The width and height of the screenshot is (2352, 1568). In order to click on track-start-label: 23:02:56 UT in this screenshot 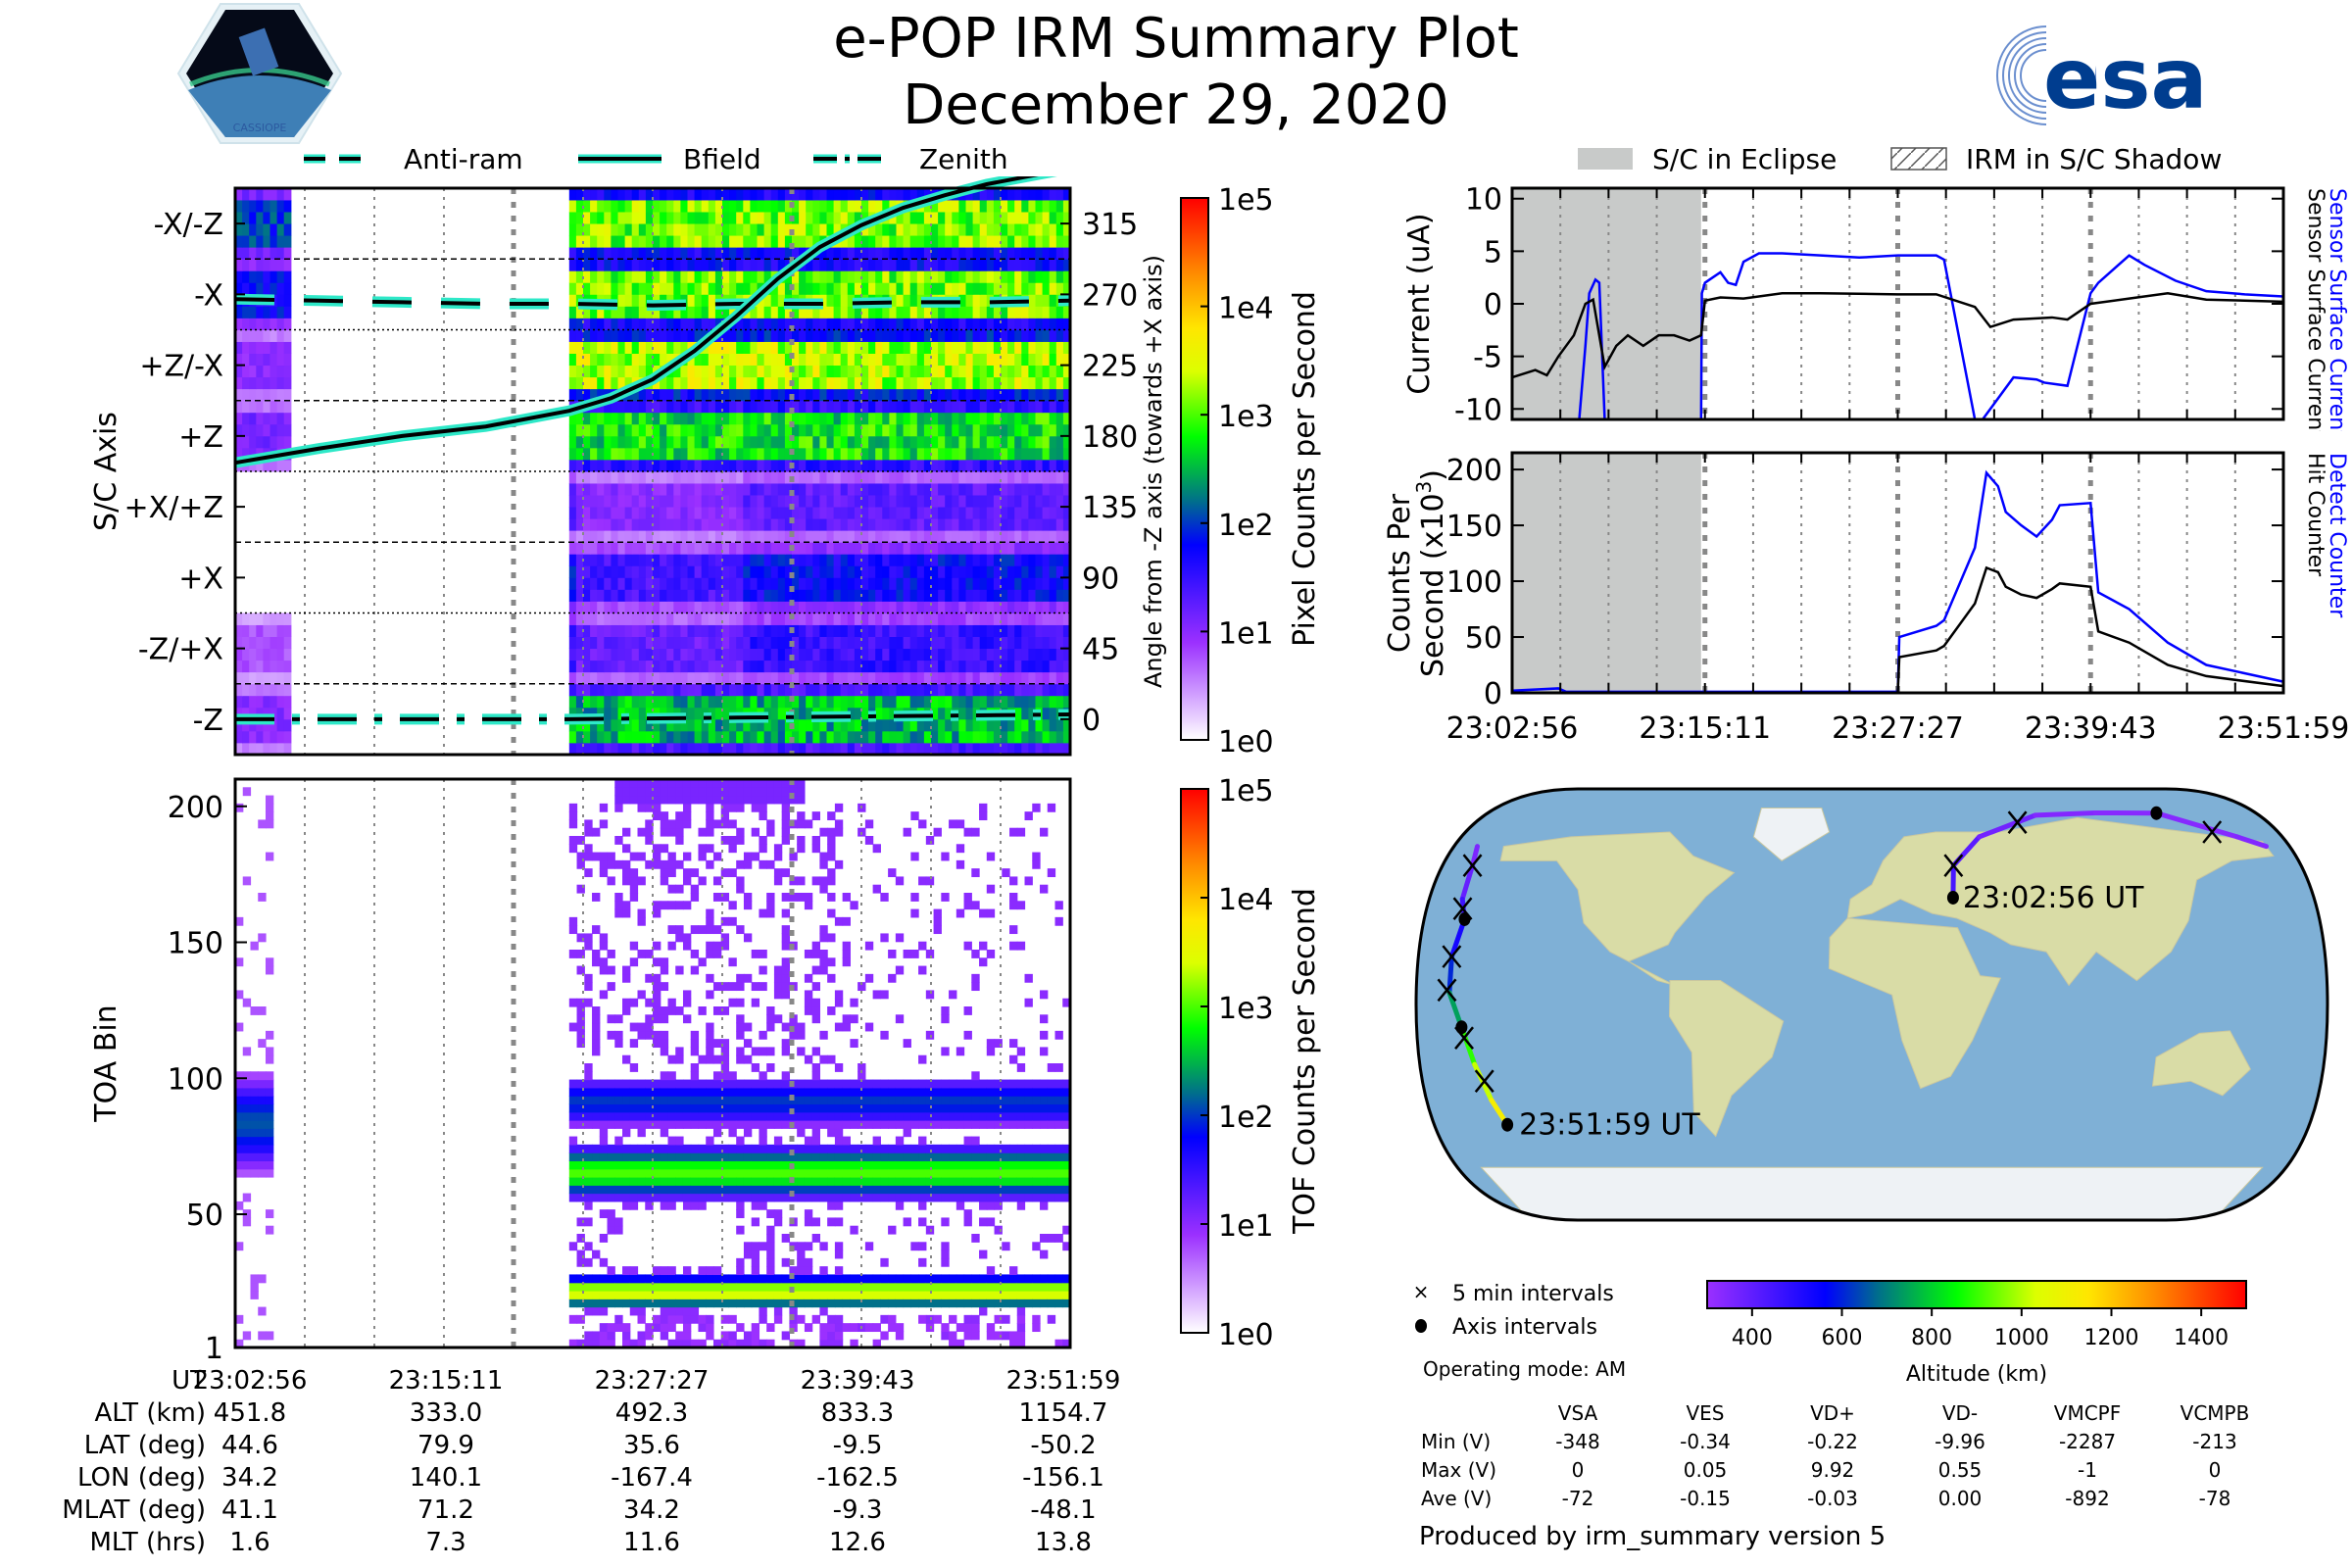, I will do `click(2053, 898)`.